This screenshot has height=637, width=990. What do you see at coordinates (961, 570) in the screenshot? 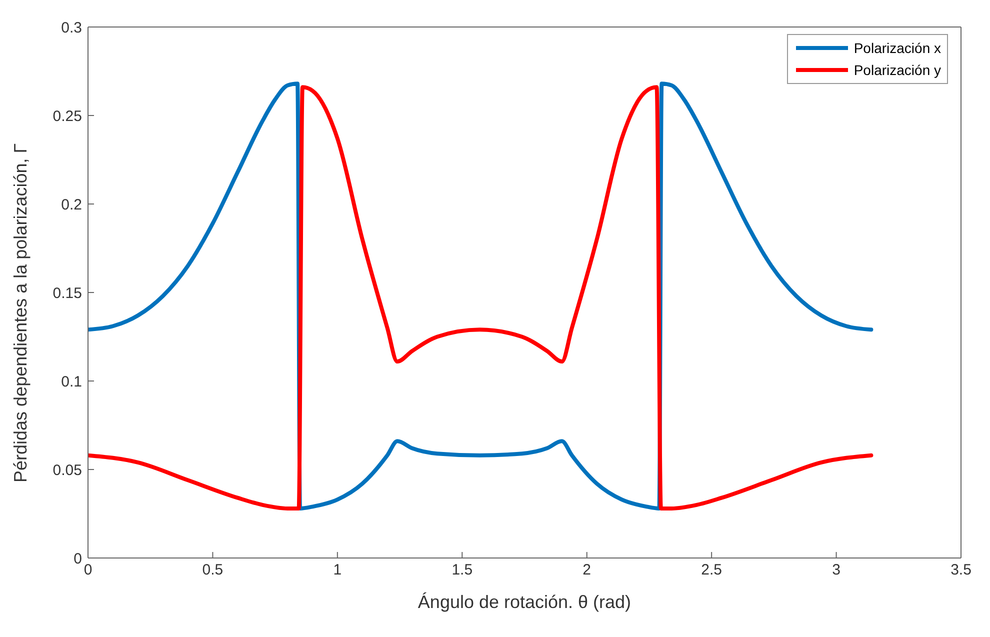
I see `x-tick-label: 3.5` at bounding box center [961, 570].